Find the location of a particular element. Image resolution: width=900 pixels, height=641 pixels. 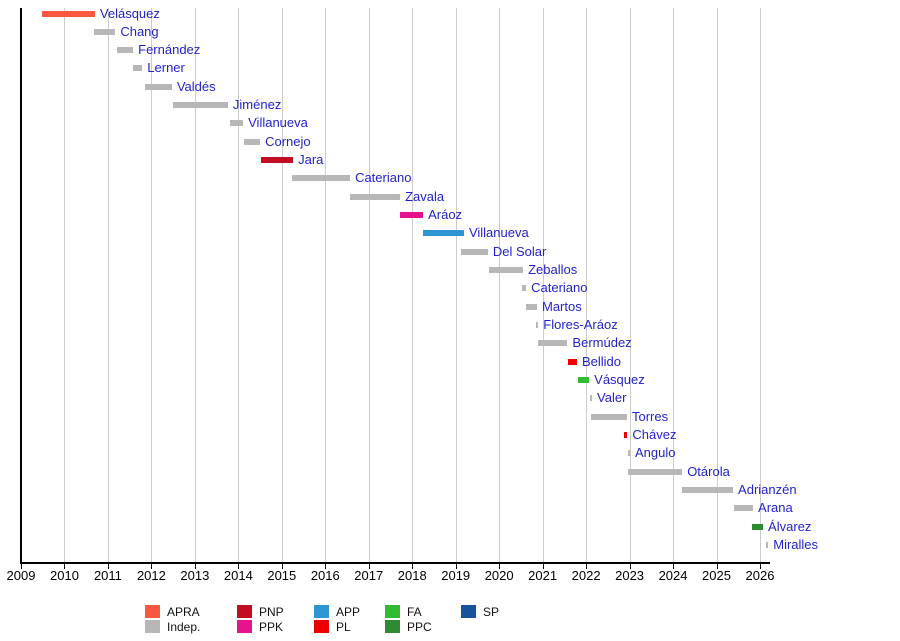

axis-tick-label: 2010 is located at coordinates (64, 575).